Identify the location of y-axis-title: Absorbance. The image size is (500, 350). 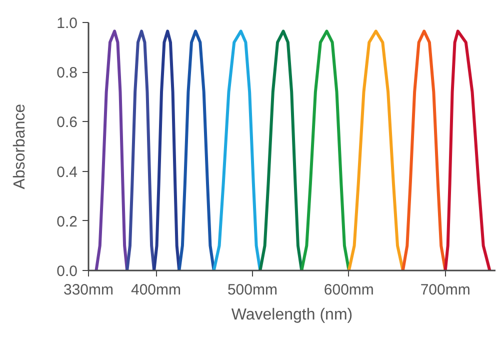
(20, 147).